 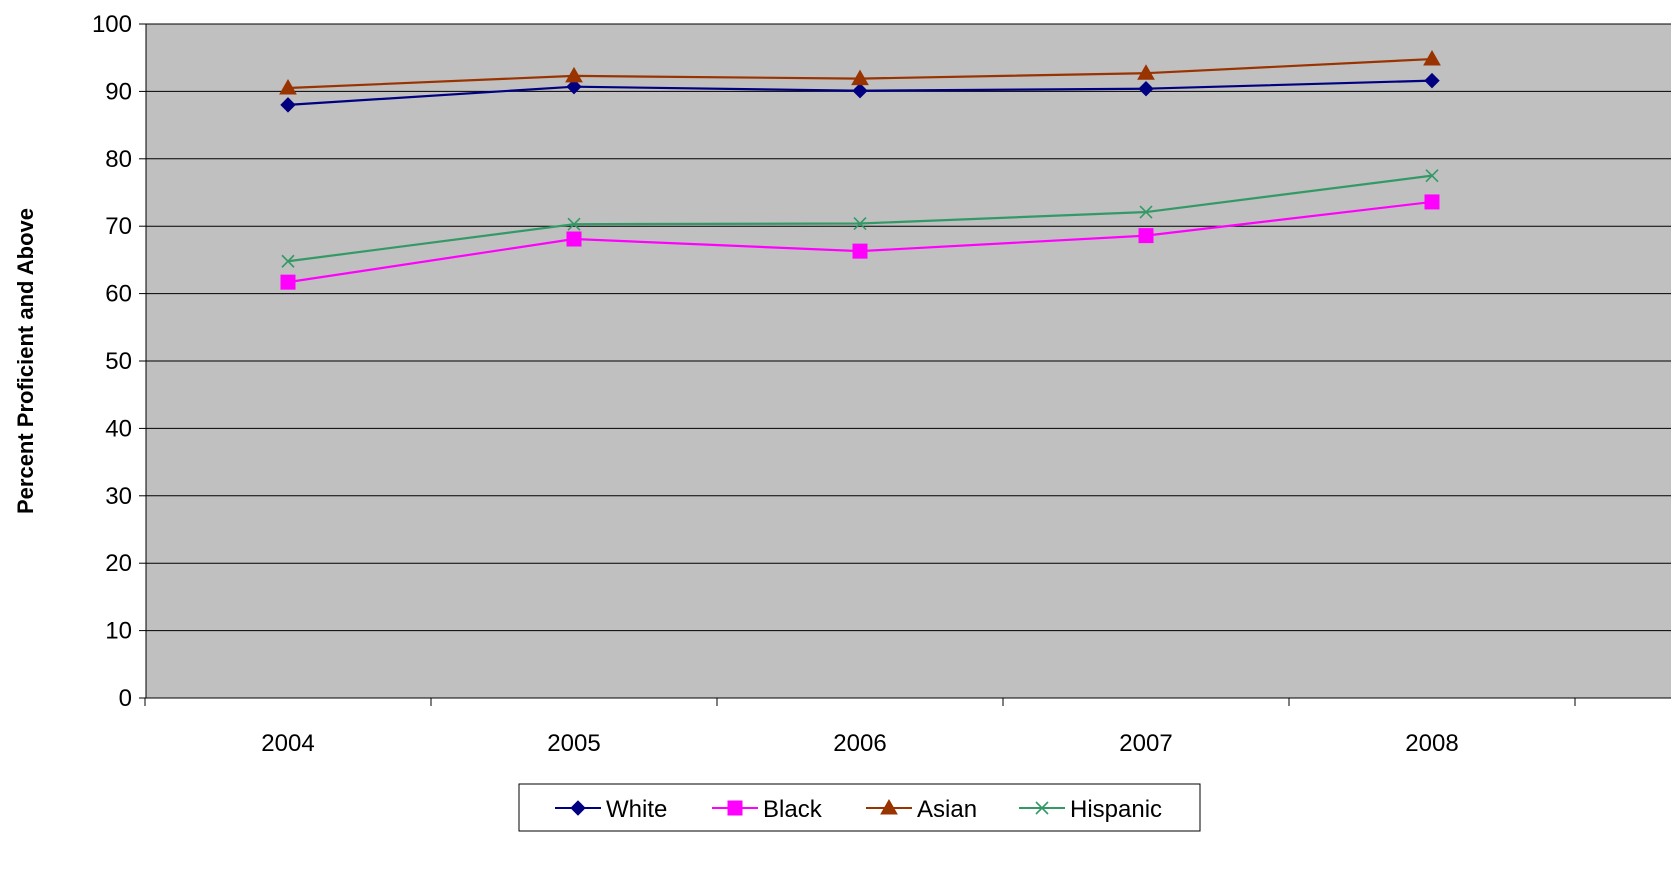 What do you see at coordinates (118, 496) in the screenshot?
I see `y-tick-label: 30` at bounding box center [118, 496].